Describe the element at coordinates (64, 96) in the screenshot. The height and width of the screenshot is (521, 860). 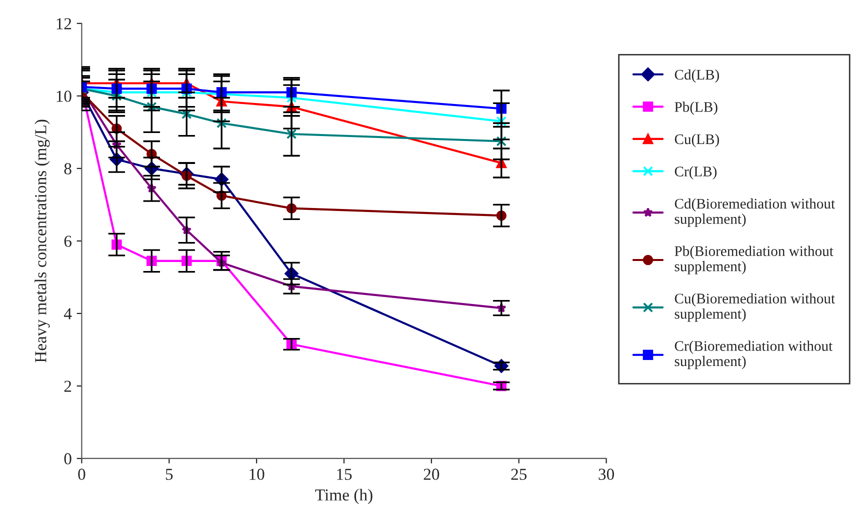
I see `y-tick-label: 10` at that location.